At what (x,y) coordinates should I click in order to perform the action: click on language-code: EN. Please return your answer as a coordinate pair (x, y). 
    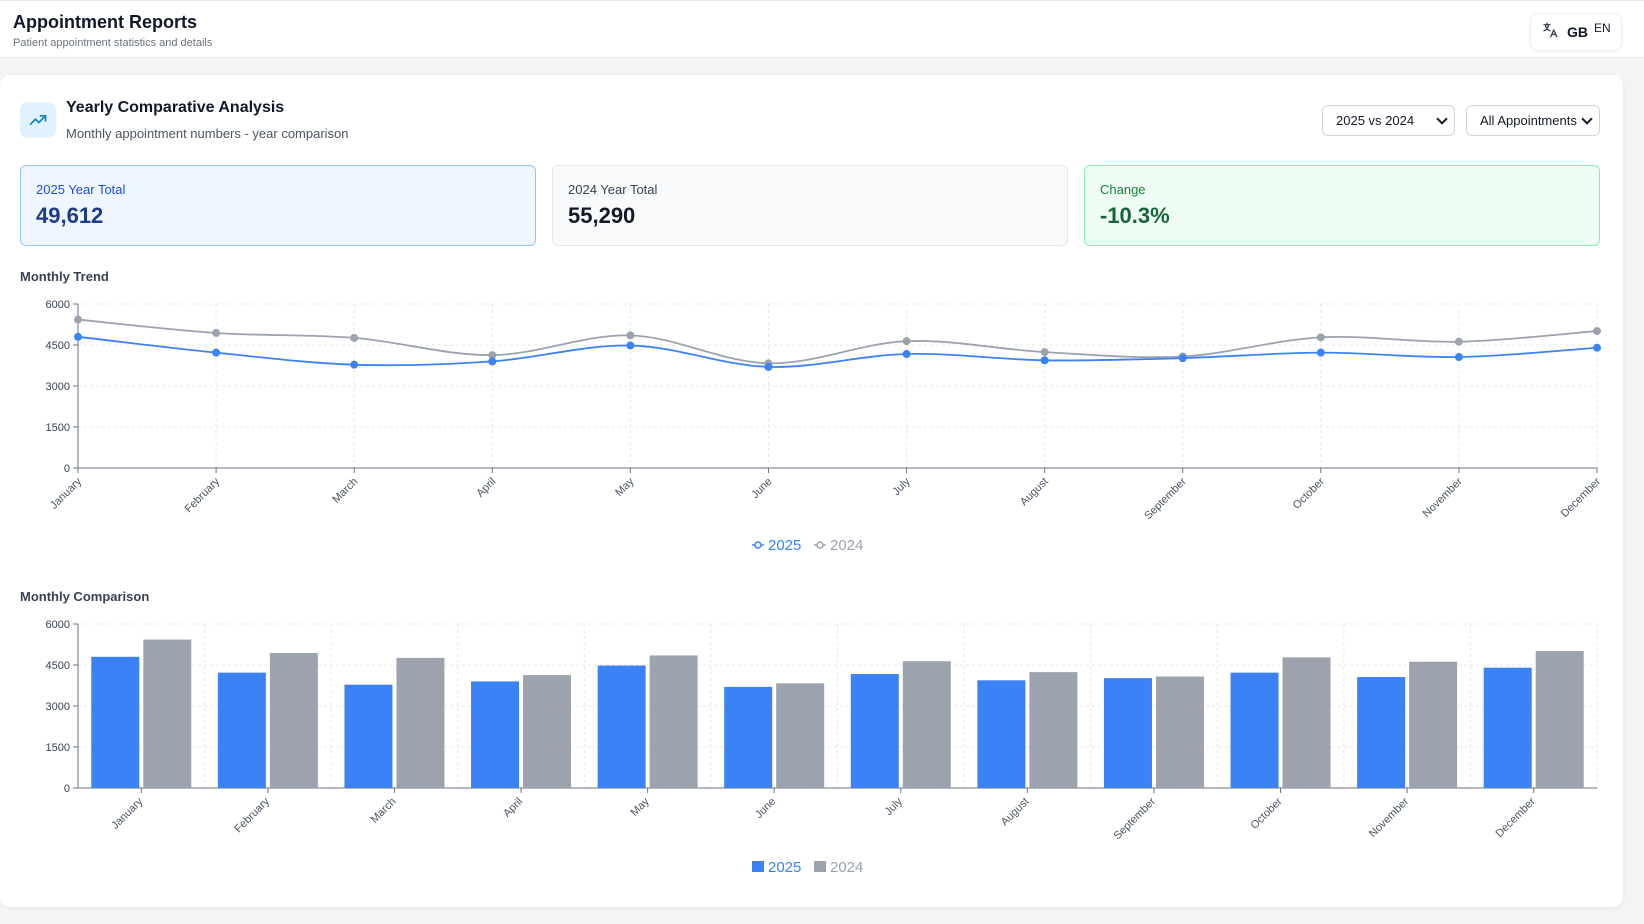
    Looking at the image, I should click on (1602, 28).